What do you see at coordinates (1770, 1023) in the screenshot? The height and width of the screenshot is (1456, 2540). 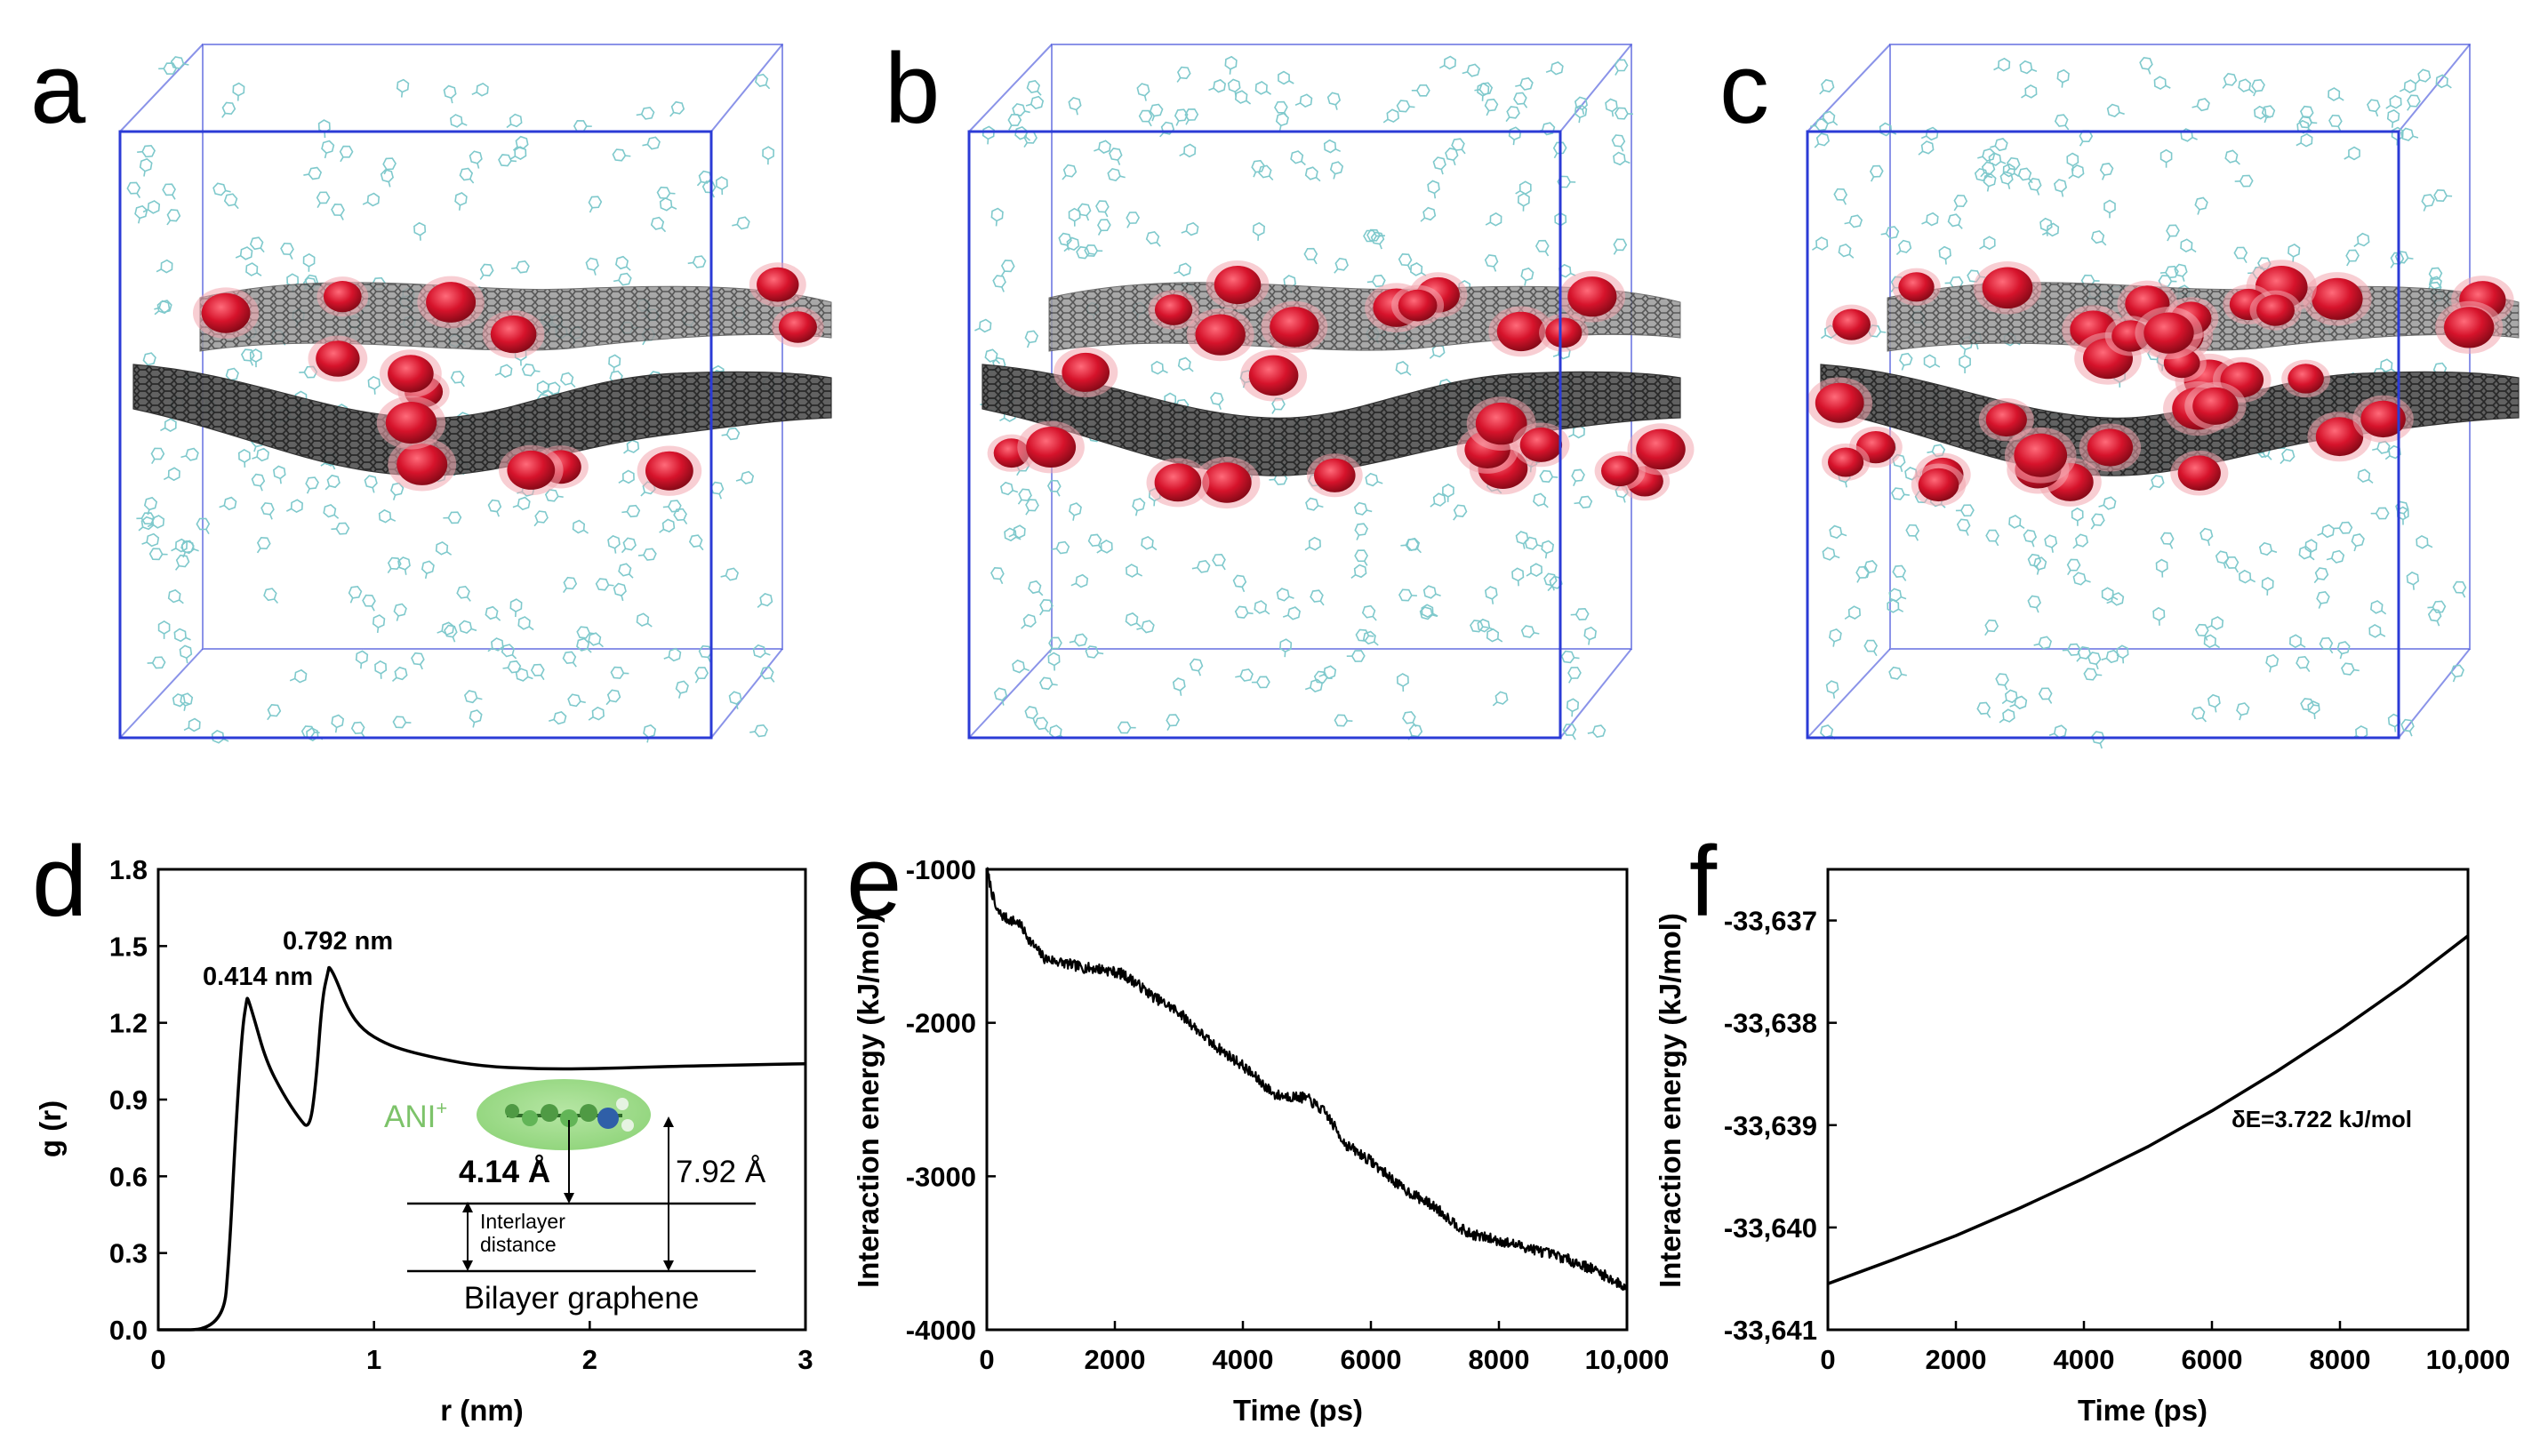 I see `y-tick-label: -33,638` at bounding box center [1770, 1023].